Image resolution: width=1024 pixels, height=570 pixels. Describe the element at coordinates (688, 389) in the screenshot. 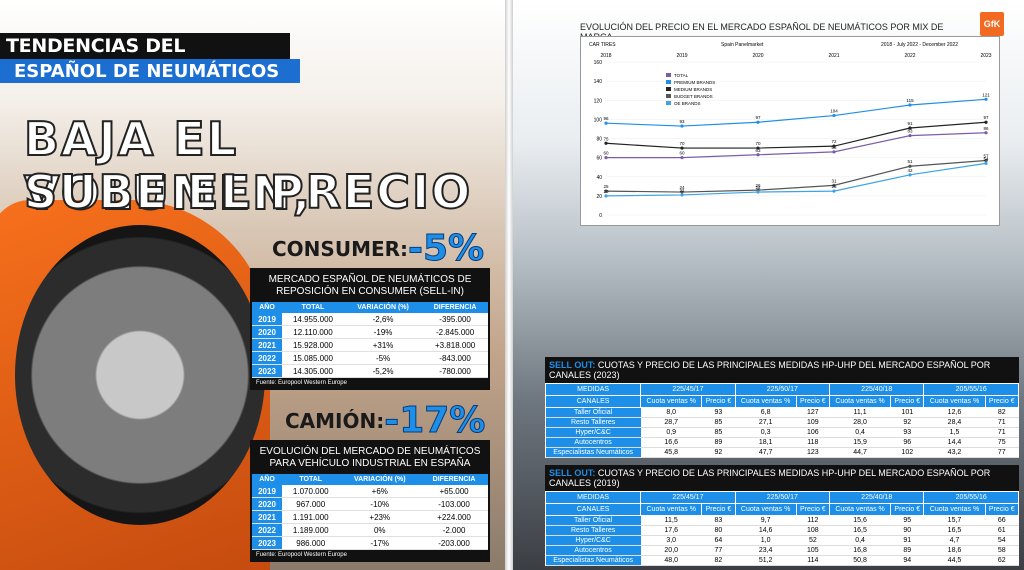

I see `size-header: 225/45/17` at that location.